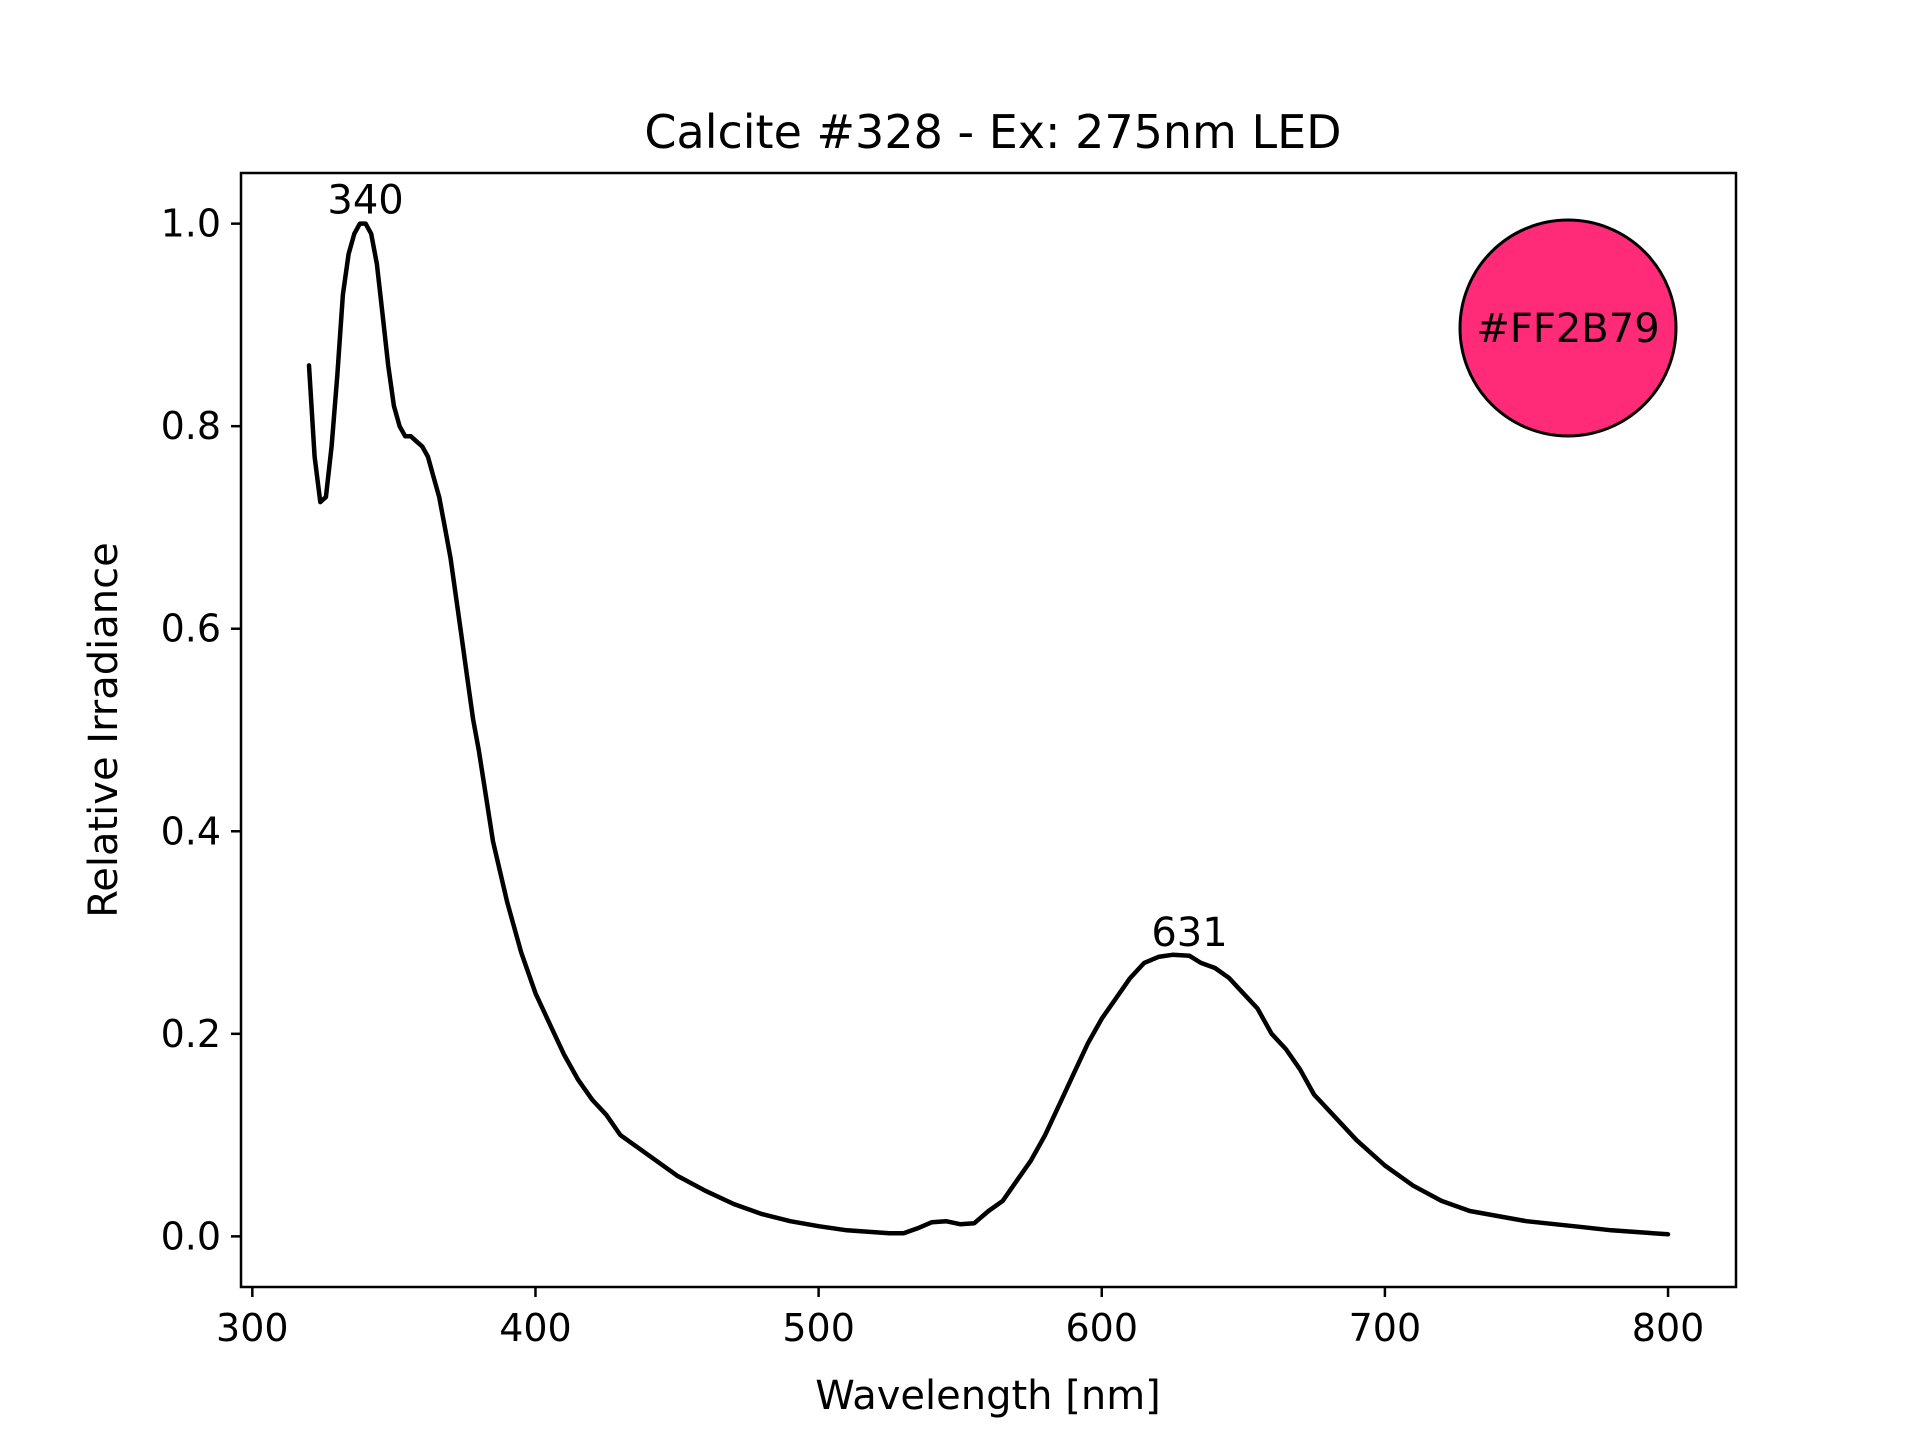 Image resolution: width=1920 pixels, height=1440 pixels. Describe the element at coordinates (818, 1328) in the screenshot. I see `x-tick-label: 500` at that location.